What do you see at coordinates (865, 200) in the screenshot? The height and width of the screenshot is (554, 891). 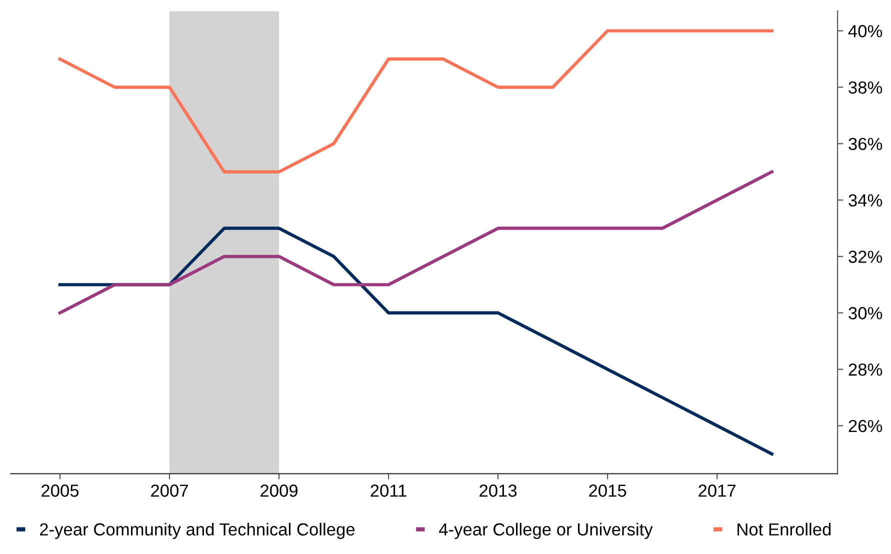 I see `y-tick-label: 34%` at bounding box center [865, 200].